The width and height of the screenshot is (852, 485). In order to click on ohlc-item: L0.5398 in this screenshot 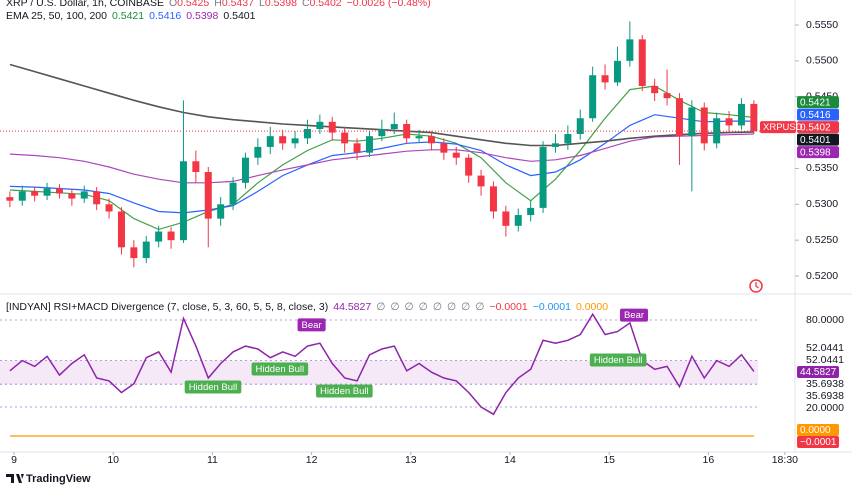, I will do `click(278, 4)`.